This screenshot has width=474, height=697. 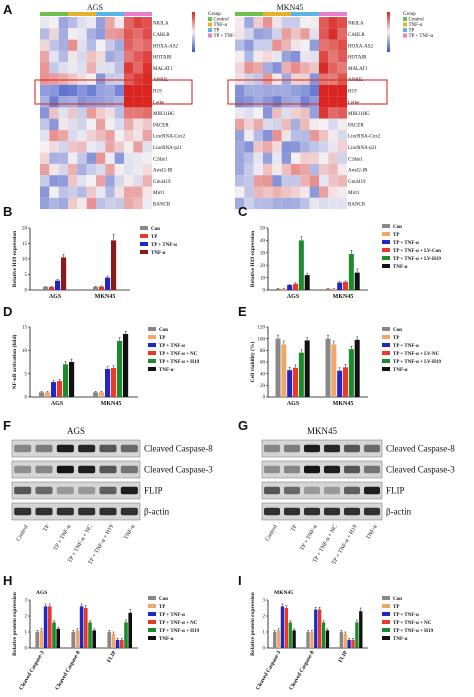 What do you see at coordinates (263, 254) in the screenshot?
I see `y-tick-label: 30` at bounding box center [263, 254].